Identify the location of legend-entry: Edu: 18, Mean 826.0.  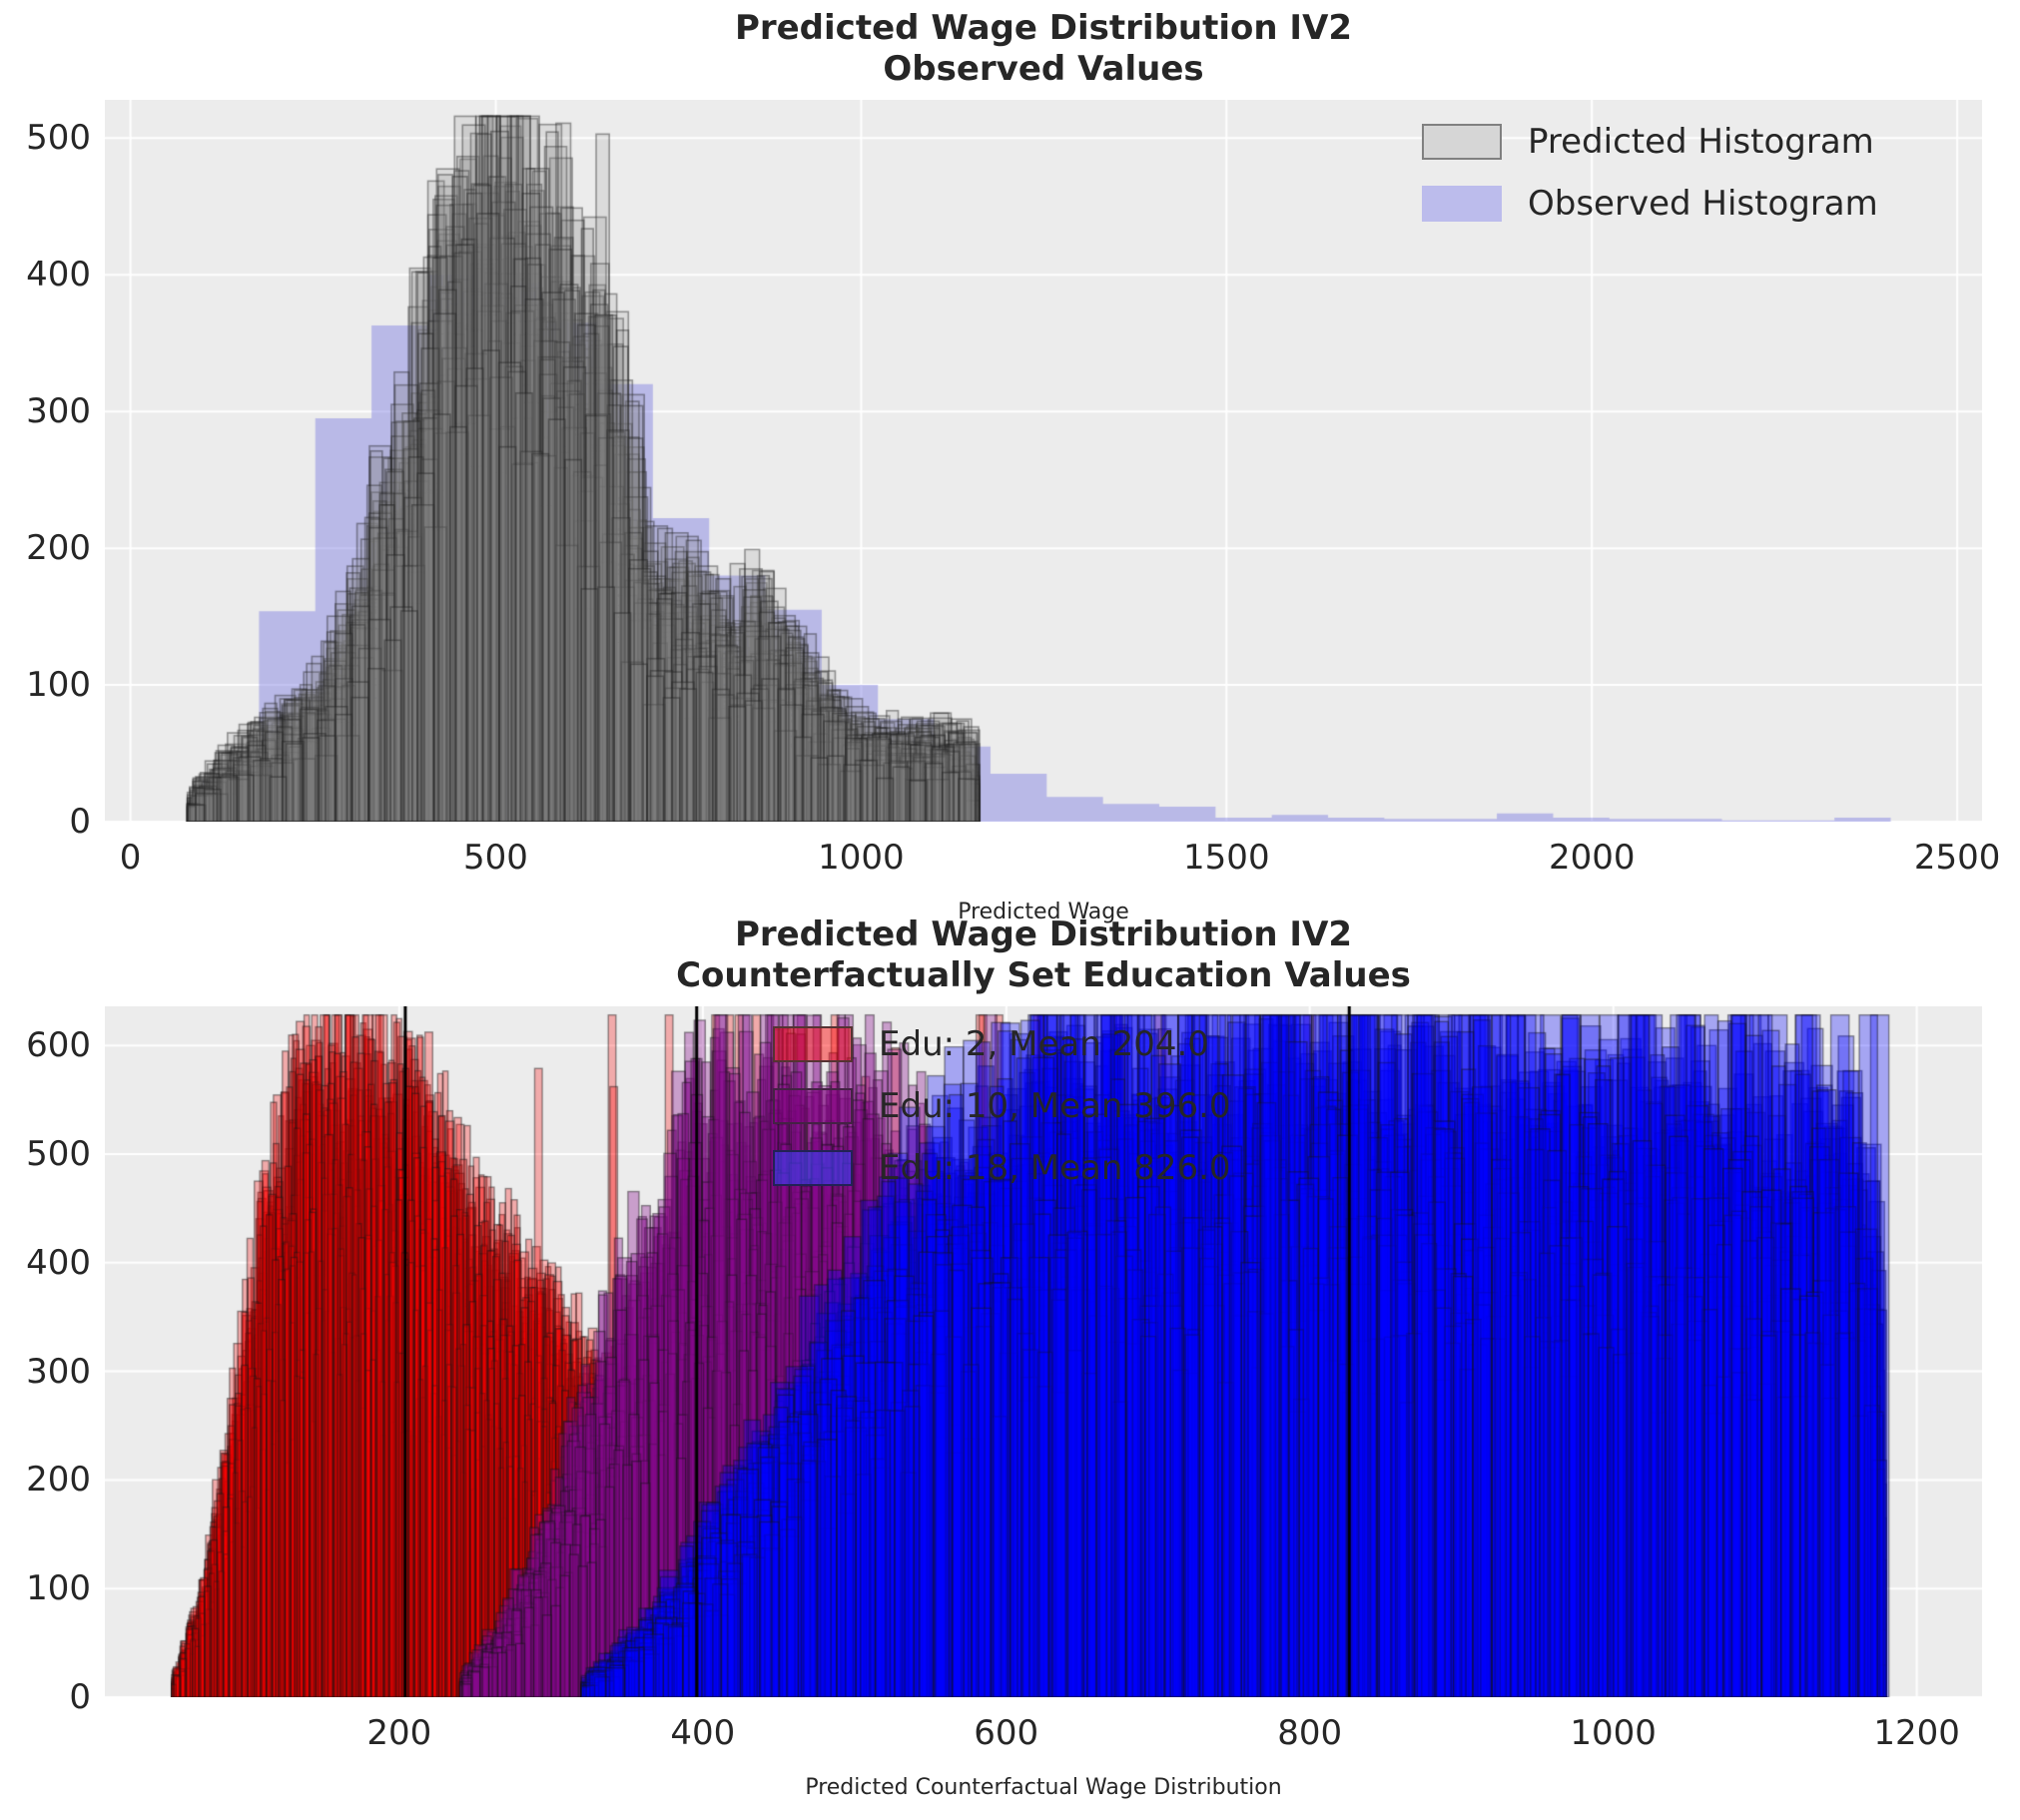
(1002, 1168).